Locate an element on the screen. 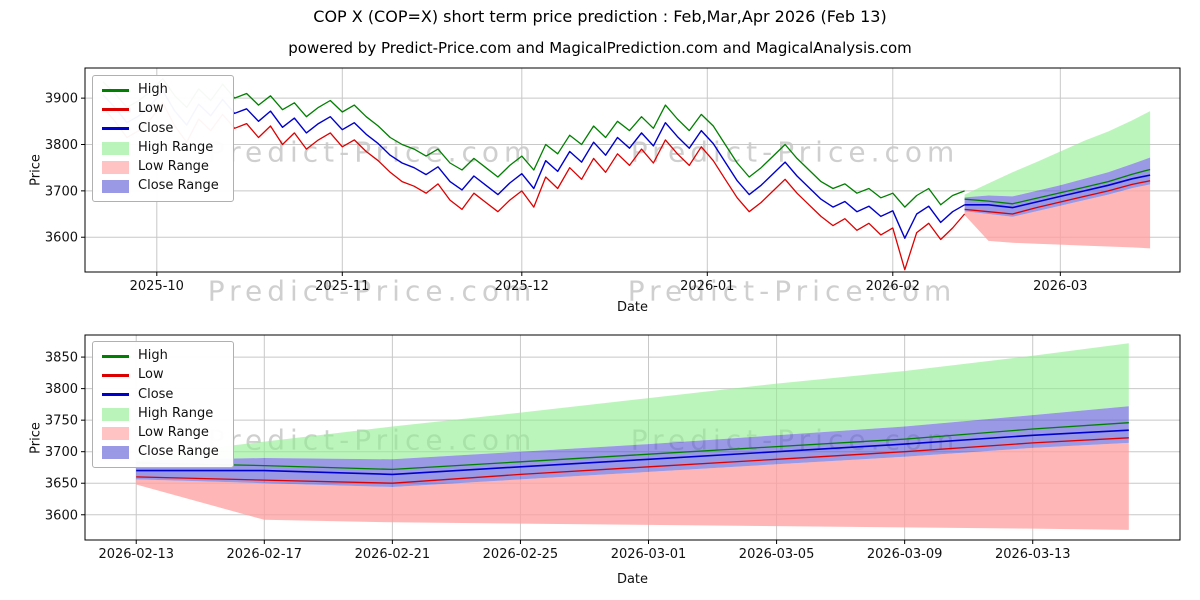 The width and height of the screenshot is (1200, 600). x-tick-label: 2026-02-21 is located at coordinates (393, 554).